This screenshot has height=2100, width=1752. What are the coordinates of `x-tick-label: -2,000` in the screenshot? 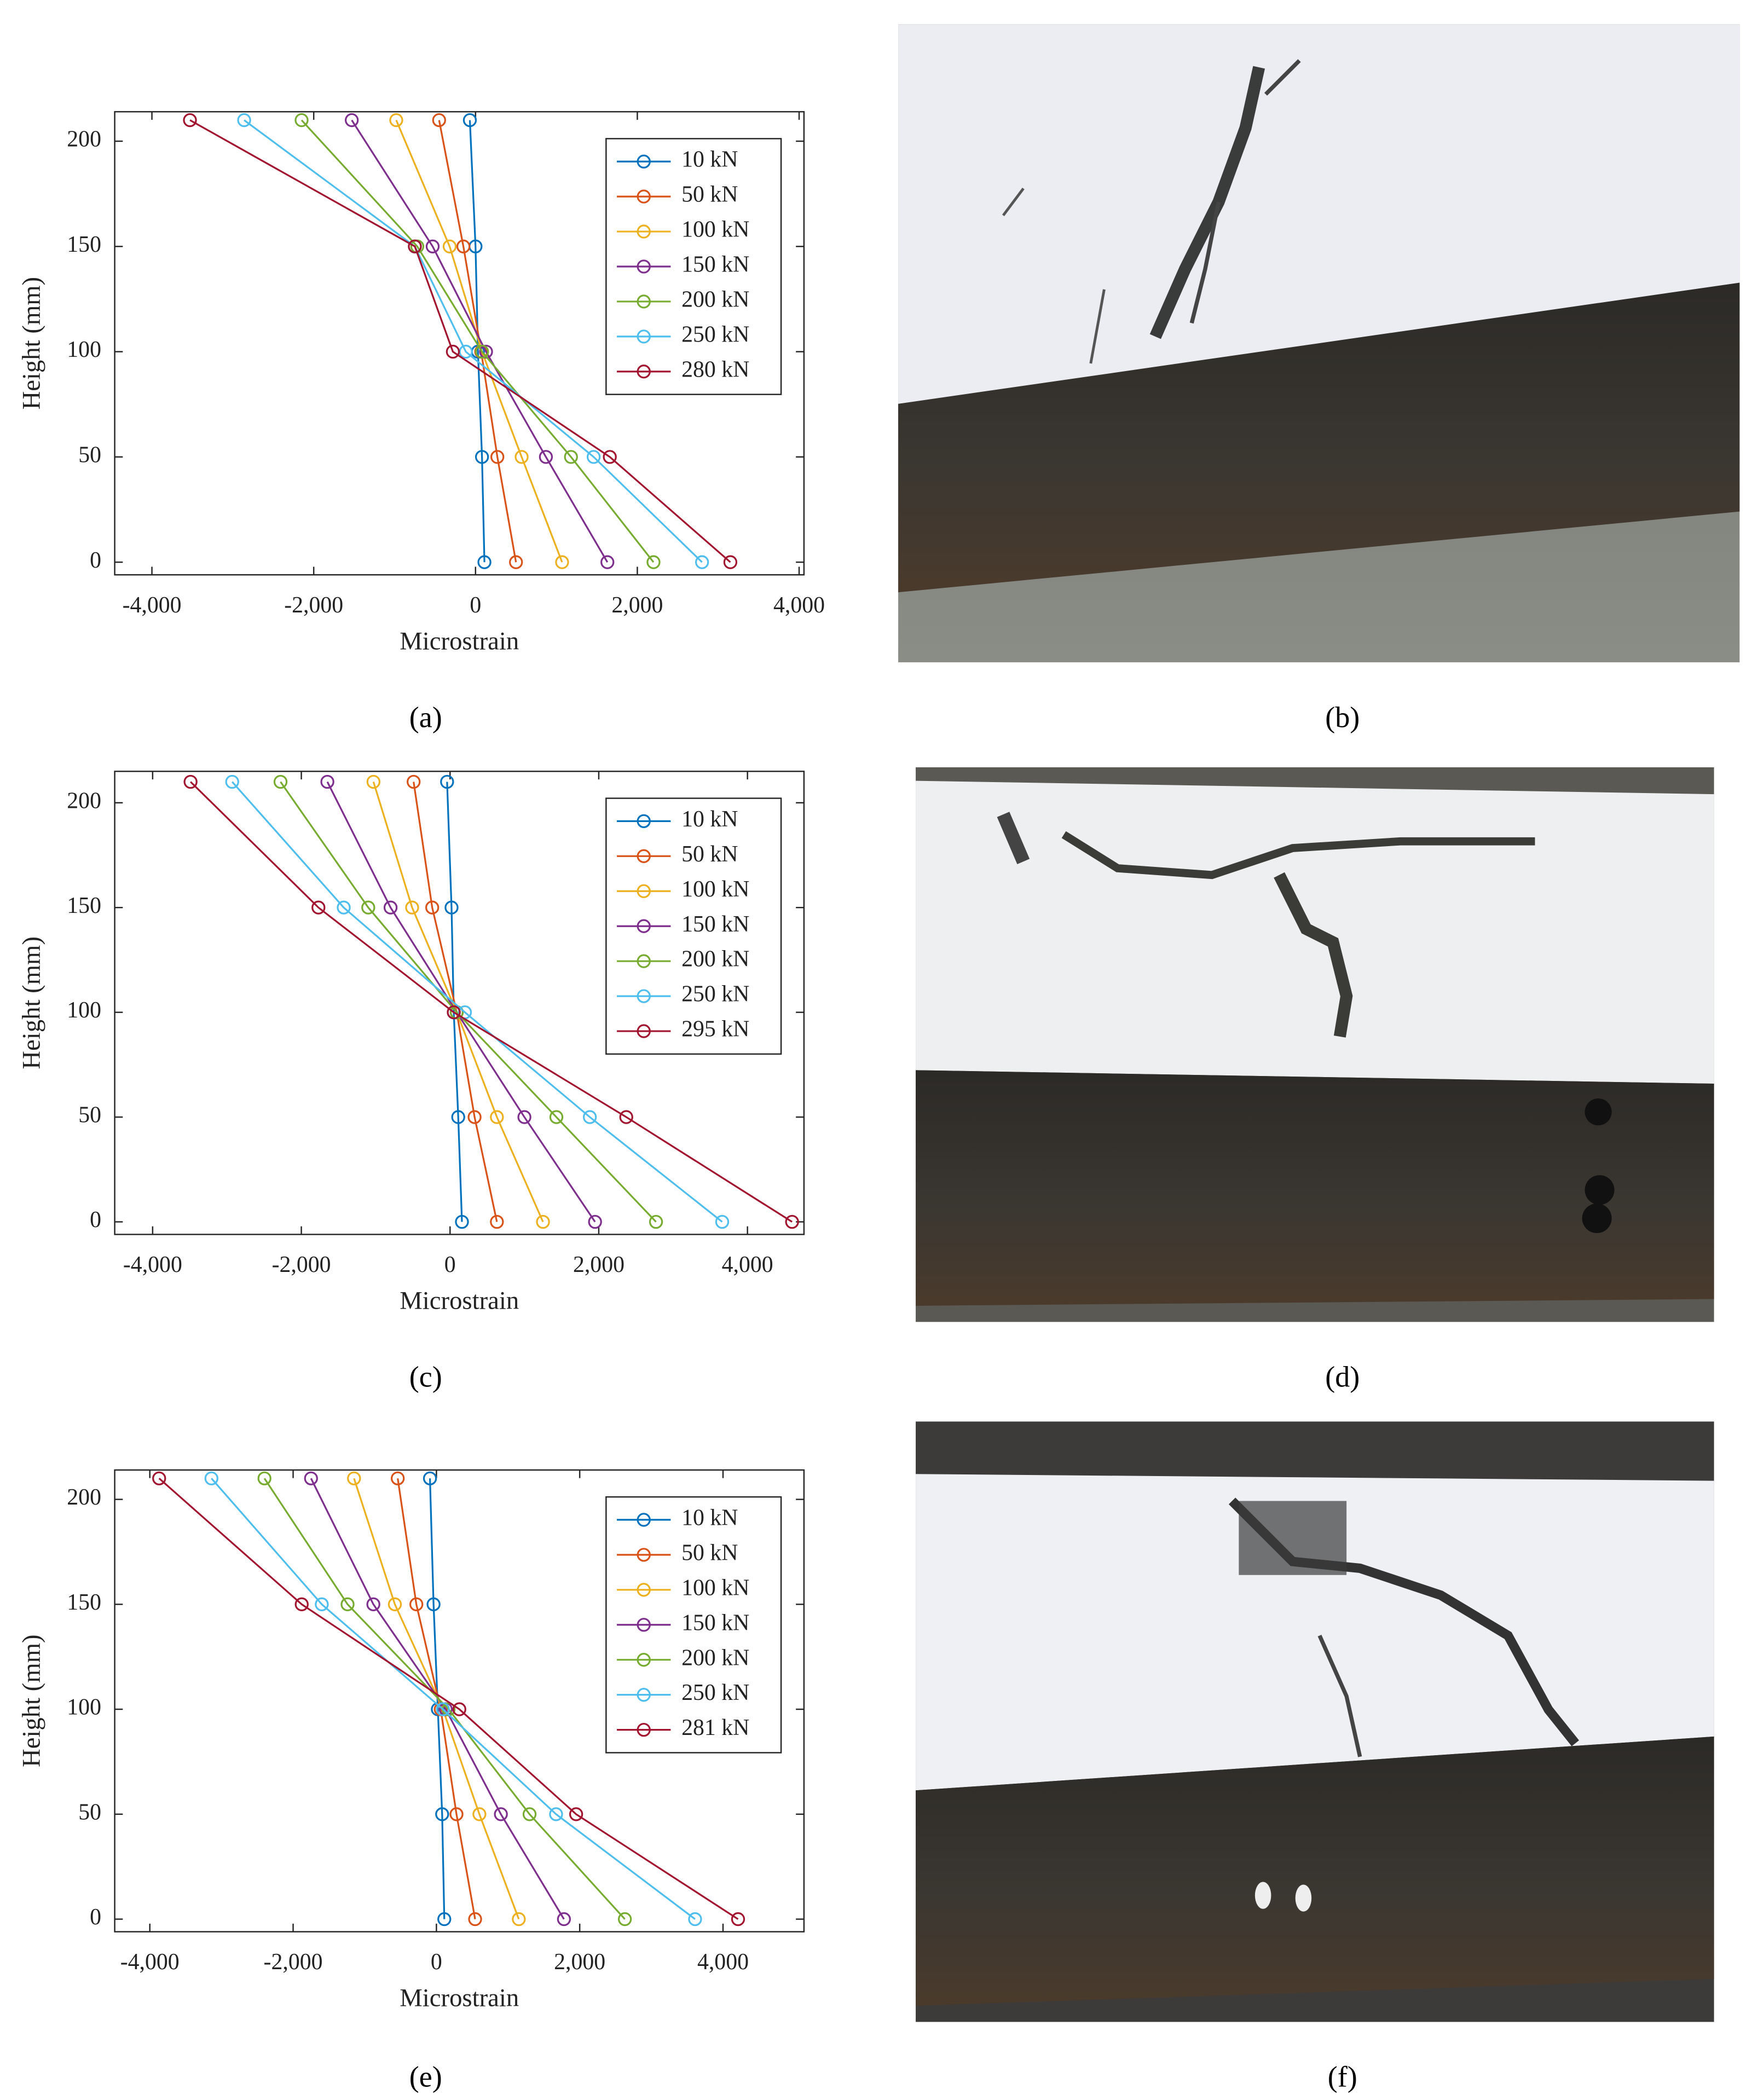 It's located at (302, 1264).